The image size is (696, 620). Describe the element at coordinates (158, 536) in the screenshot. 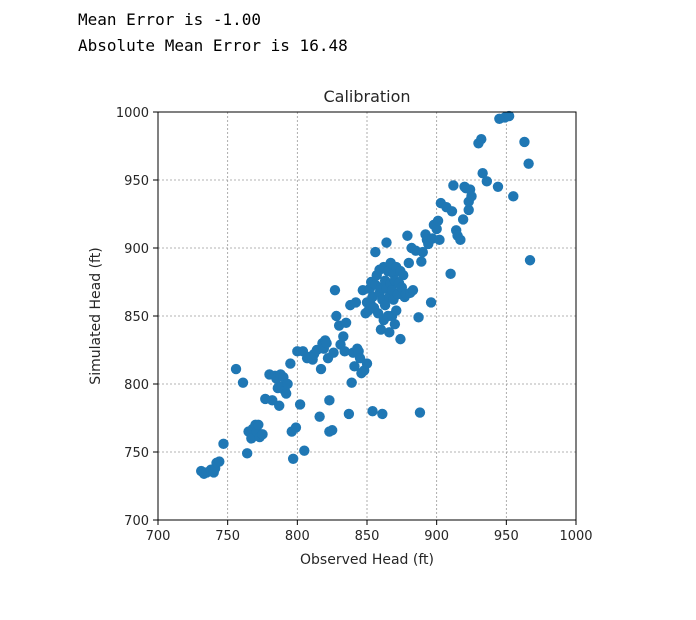

I see `x-tick-label: 700` at that location.